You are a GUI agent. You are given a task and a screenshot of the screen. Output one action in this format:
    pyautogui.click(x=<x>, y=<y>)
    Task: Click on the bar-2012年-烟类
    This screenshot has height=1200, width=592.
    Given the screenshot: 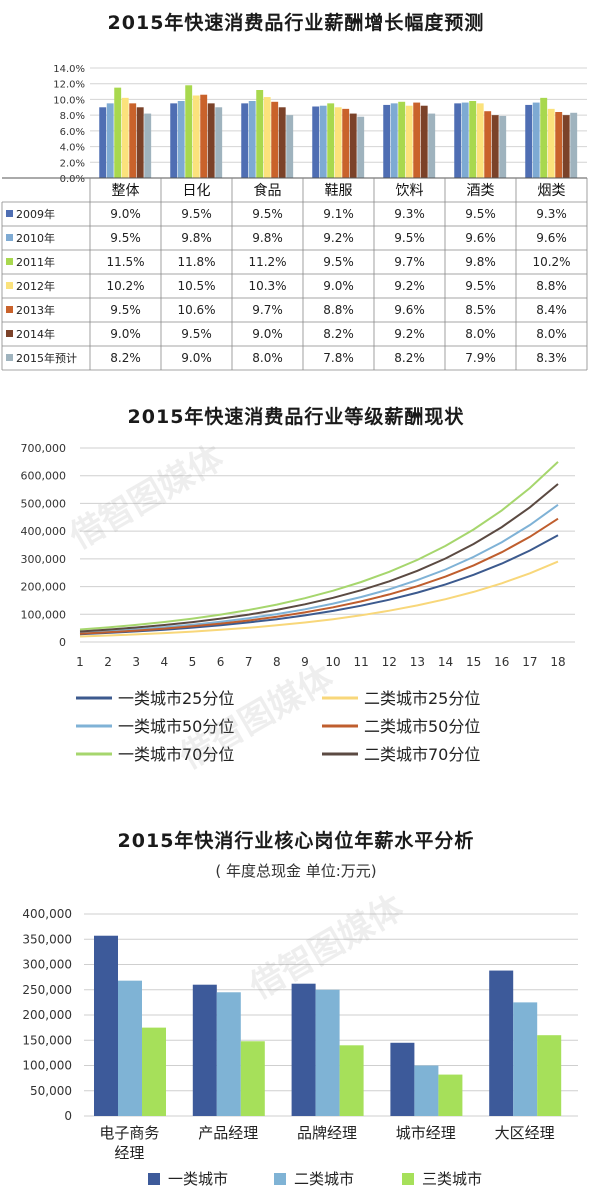 What is the action you would take?
    pyautogui.click(x=551, y=143)
    